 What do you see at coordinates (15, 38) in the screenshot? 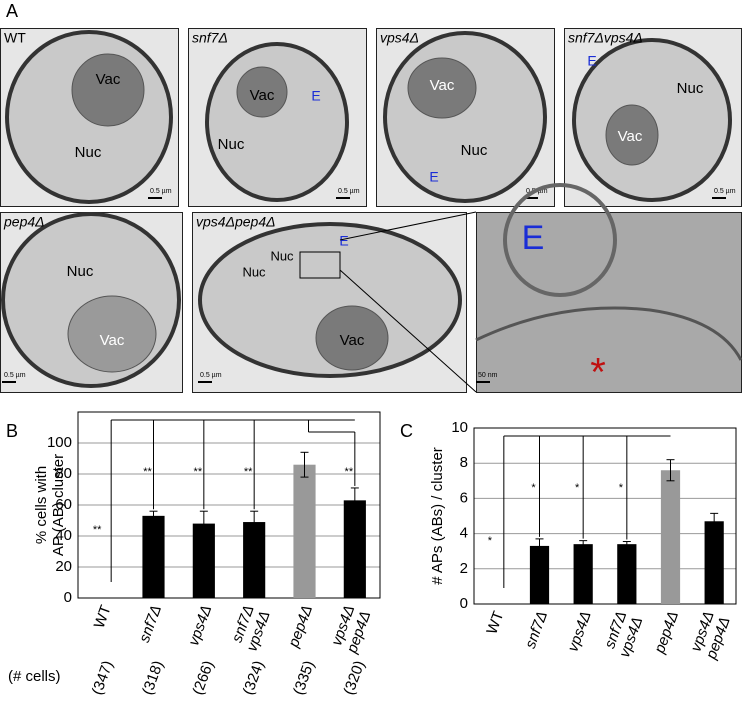
I see `image-title: WT` at bounding box center [15, 38].